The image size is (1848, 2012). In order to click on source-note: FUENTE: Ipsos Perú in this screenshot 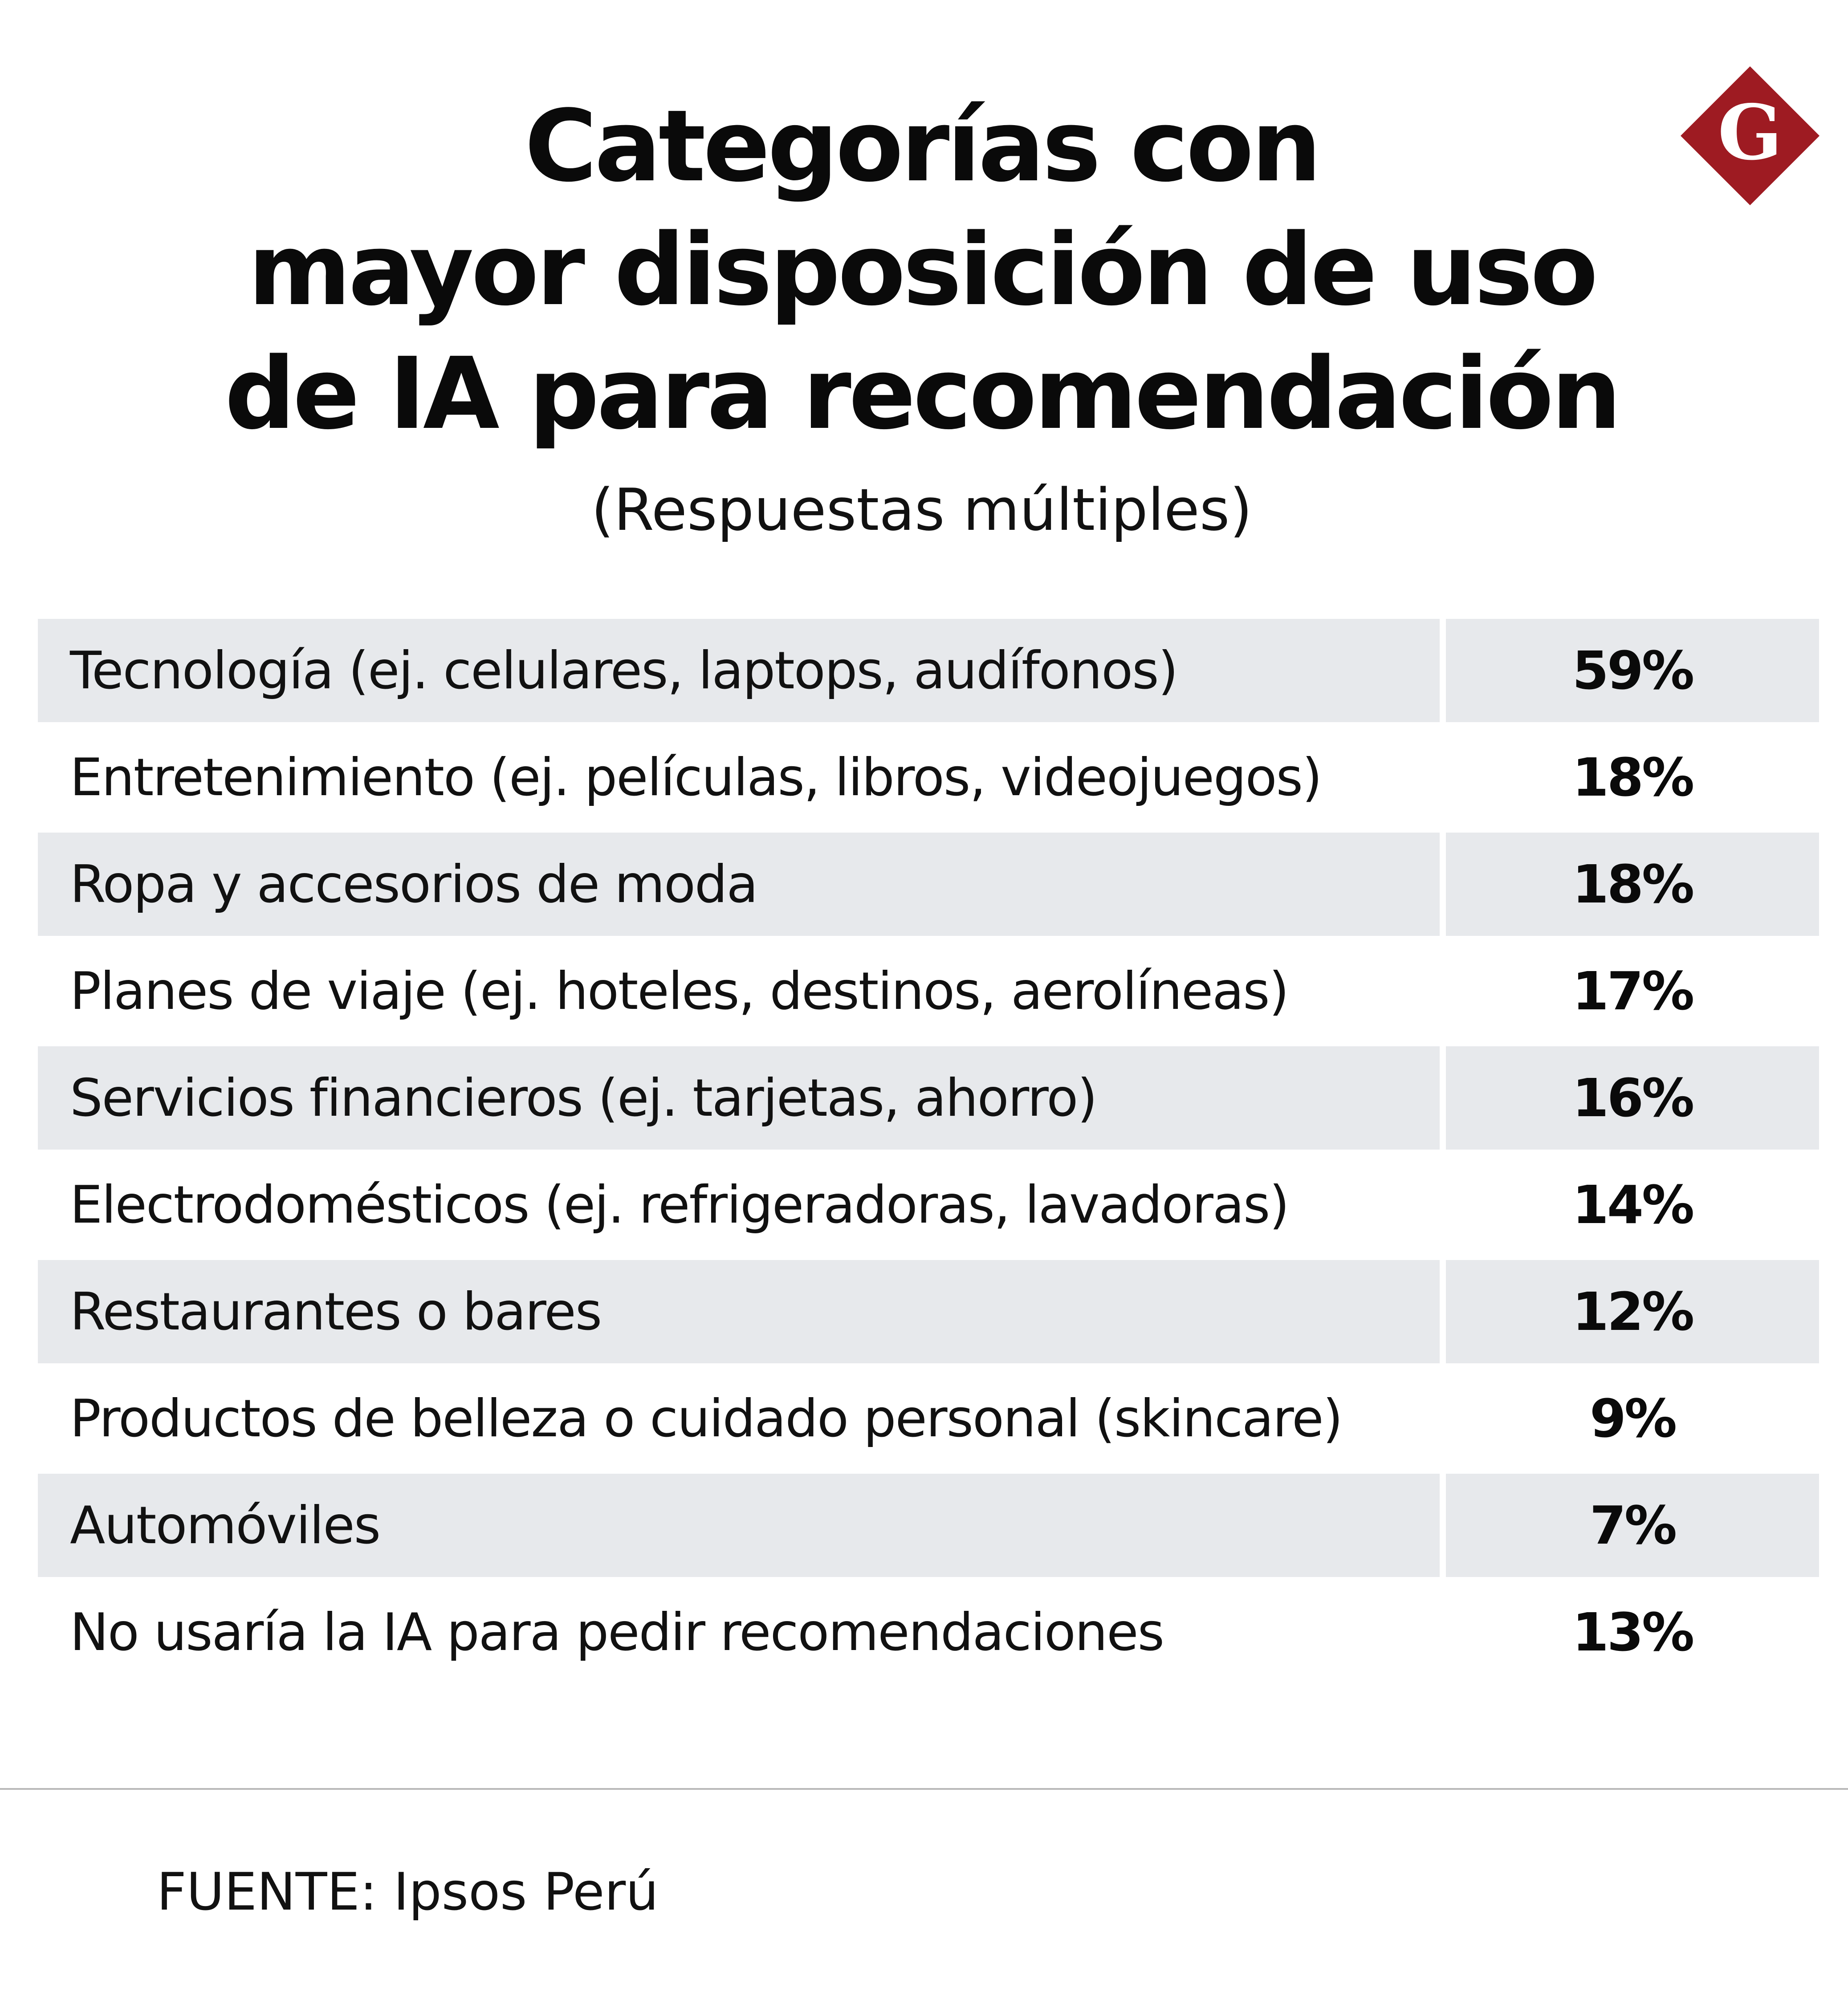, I will do `click(408, 1892)`.